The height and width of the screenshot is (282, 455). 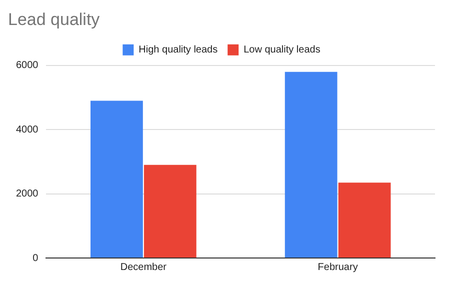 I want to click on legend-label: High quality leads, so click(x=178, y=50).